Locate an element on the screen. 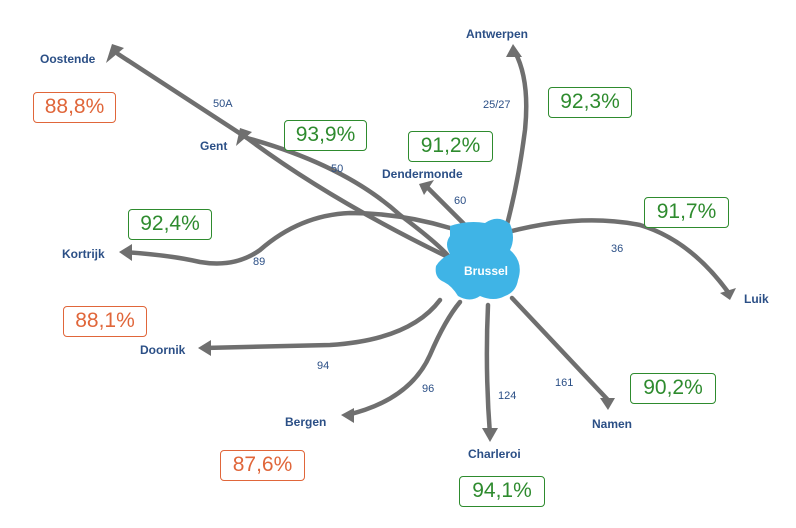 Image resolution: width=796 pixels, height=528 pixels. city-label-gent: Gent is located at coordinates (213, 146).